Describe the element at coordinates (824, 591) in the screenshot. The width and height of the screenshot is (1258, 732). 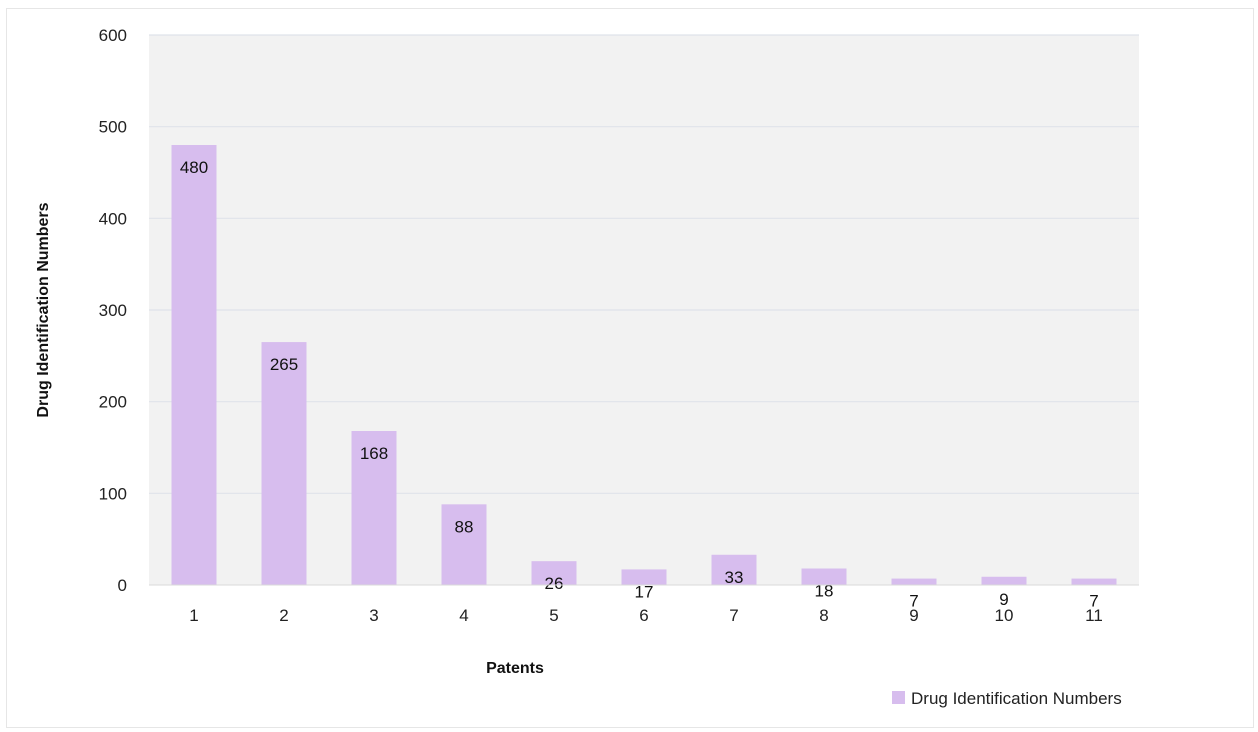
I see `data-label: 18` at that location.